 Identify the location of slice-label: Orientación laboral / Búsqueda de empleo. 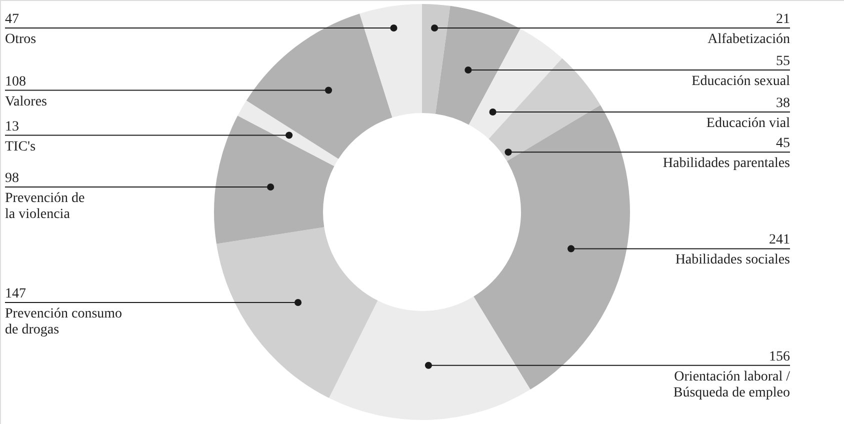
(731, 384).